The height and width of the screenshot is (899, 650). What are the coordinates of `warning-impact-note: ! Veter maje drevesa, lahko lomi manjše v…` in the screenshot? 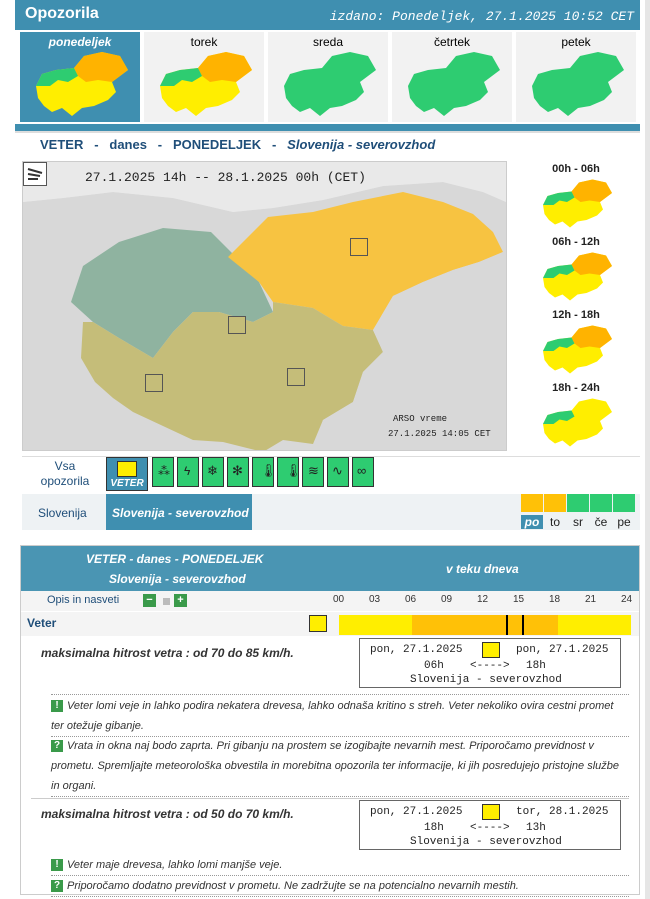 It's located at (340, 865).